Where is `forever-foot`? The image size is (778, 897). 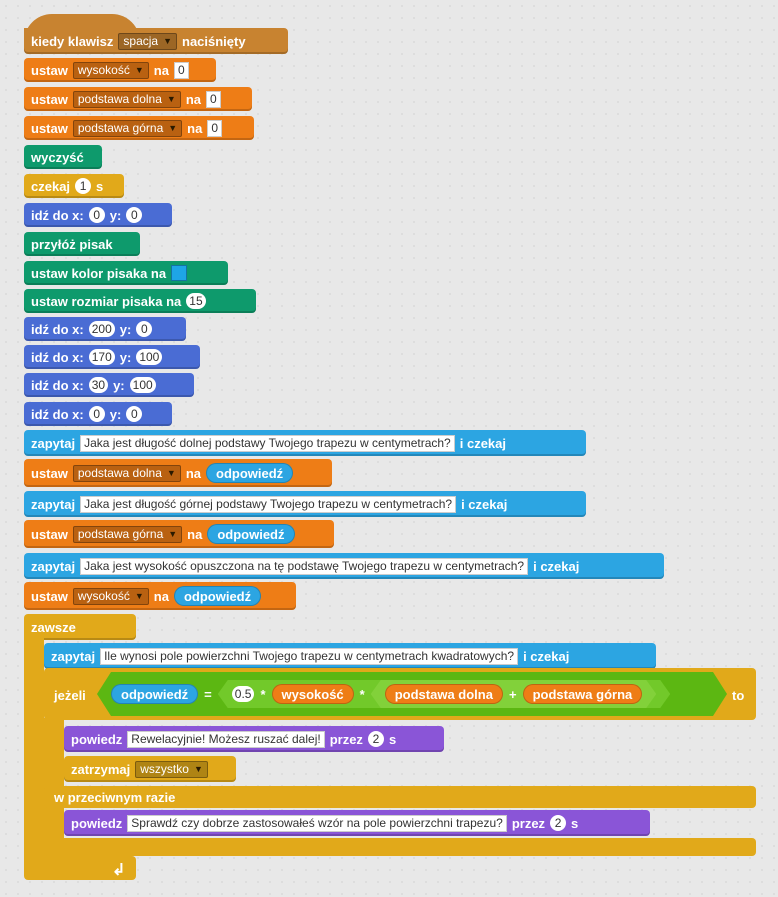 forever-foot is located at coordinates (80, 868).